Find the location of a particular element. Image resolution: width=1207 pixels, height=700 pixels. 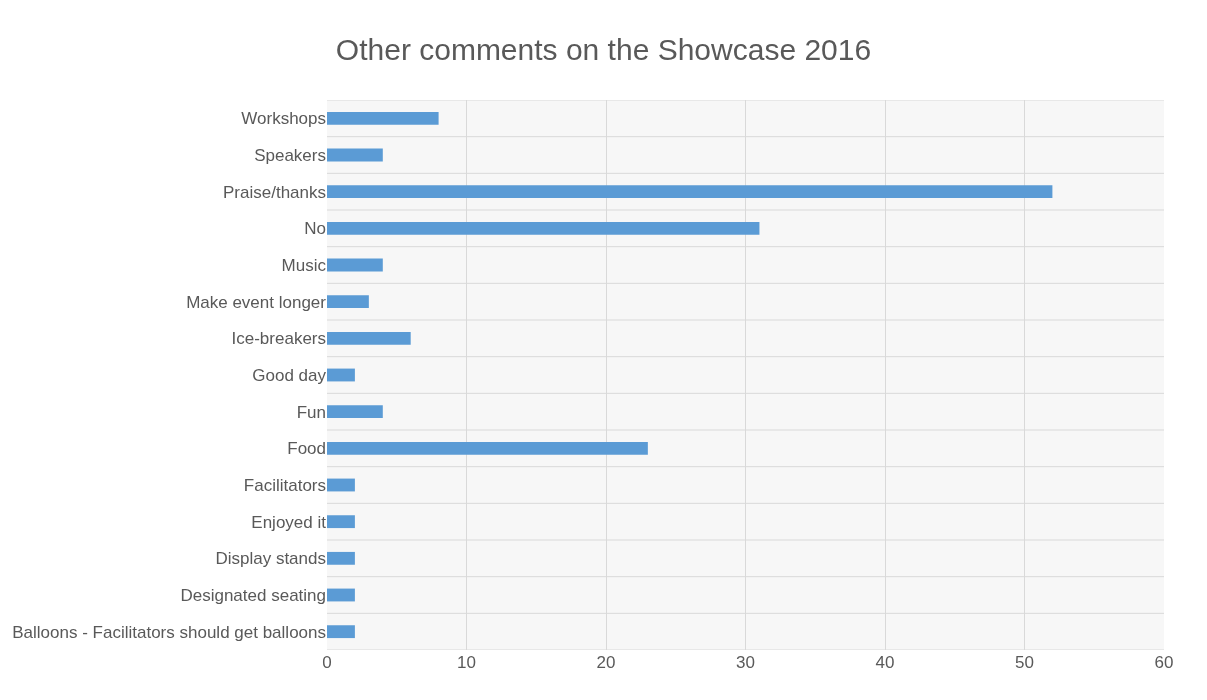

y-tick-label: Balloons - Facilitators should get balloons is located at coordinates (169, 632).